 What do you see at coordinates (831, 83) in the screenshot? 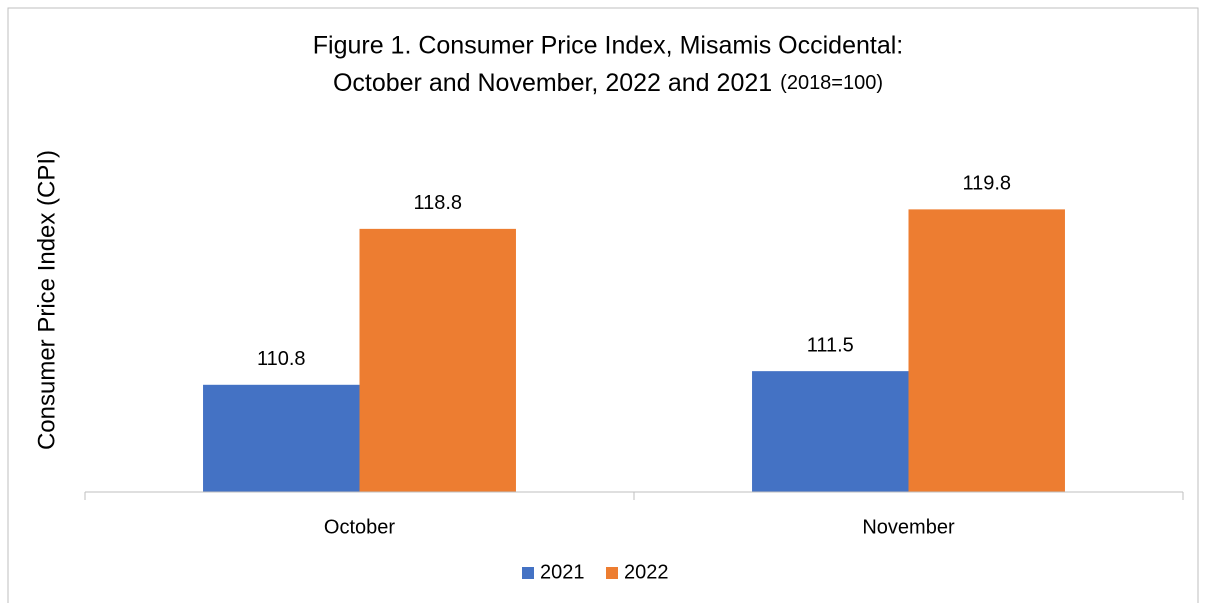
I see `chart-title-note: (2018=100)` at bounding box center [831, 83].